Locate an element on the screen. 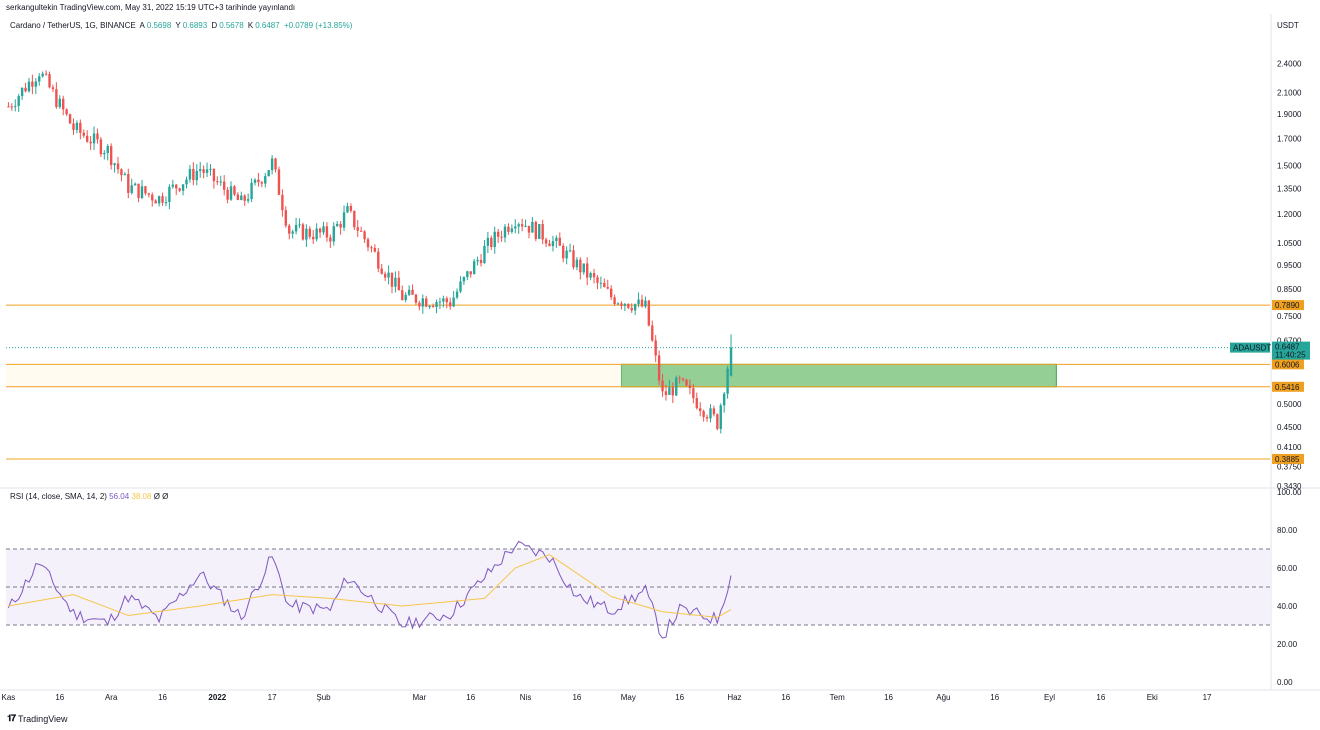 This screenshot has height=730, width=1320. rsi-title: RSI (14, close, SMA, 14, 2) is located at coordinates (58, 496).